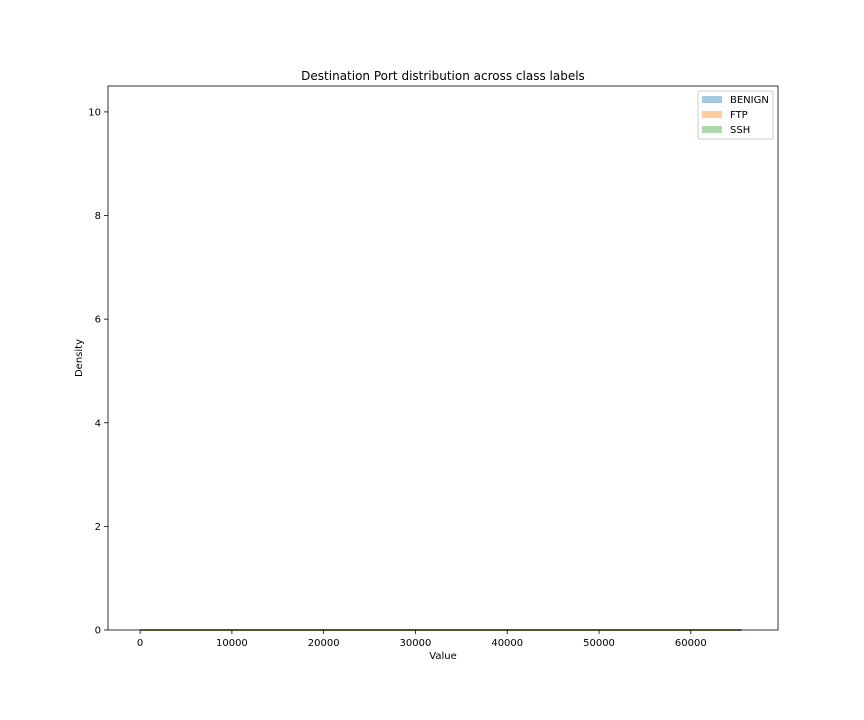 Image resolution: width=864 pixels, height=720 pixels. Describe the element at coordinates (739, 115) in the screenshot. I see `legend-label-ftp: FTP` at that location.